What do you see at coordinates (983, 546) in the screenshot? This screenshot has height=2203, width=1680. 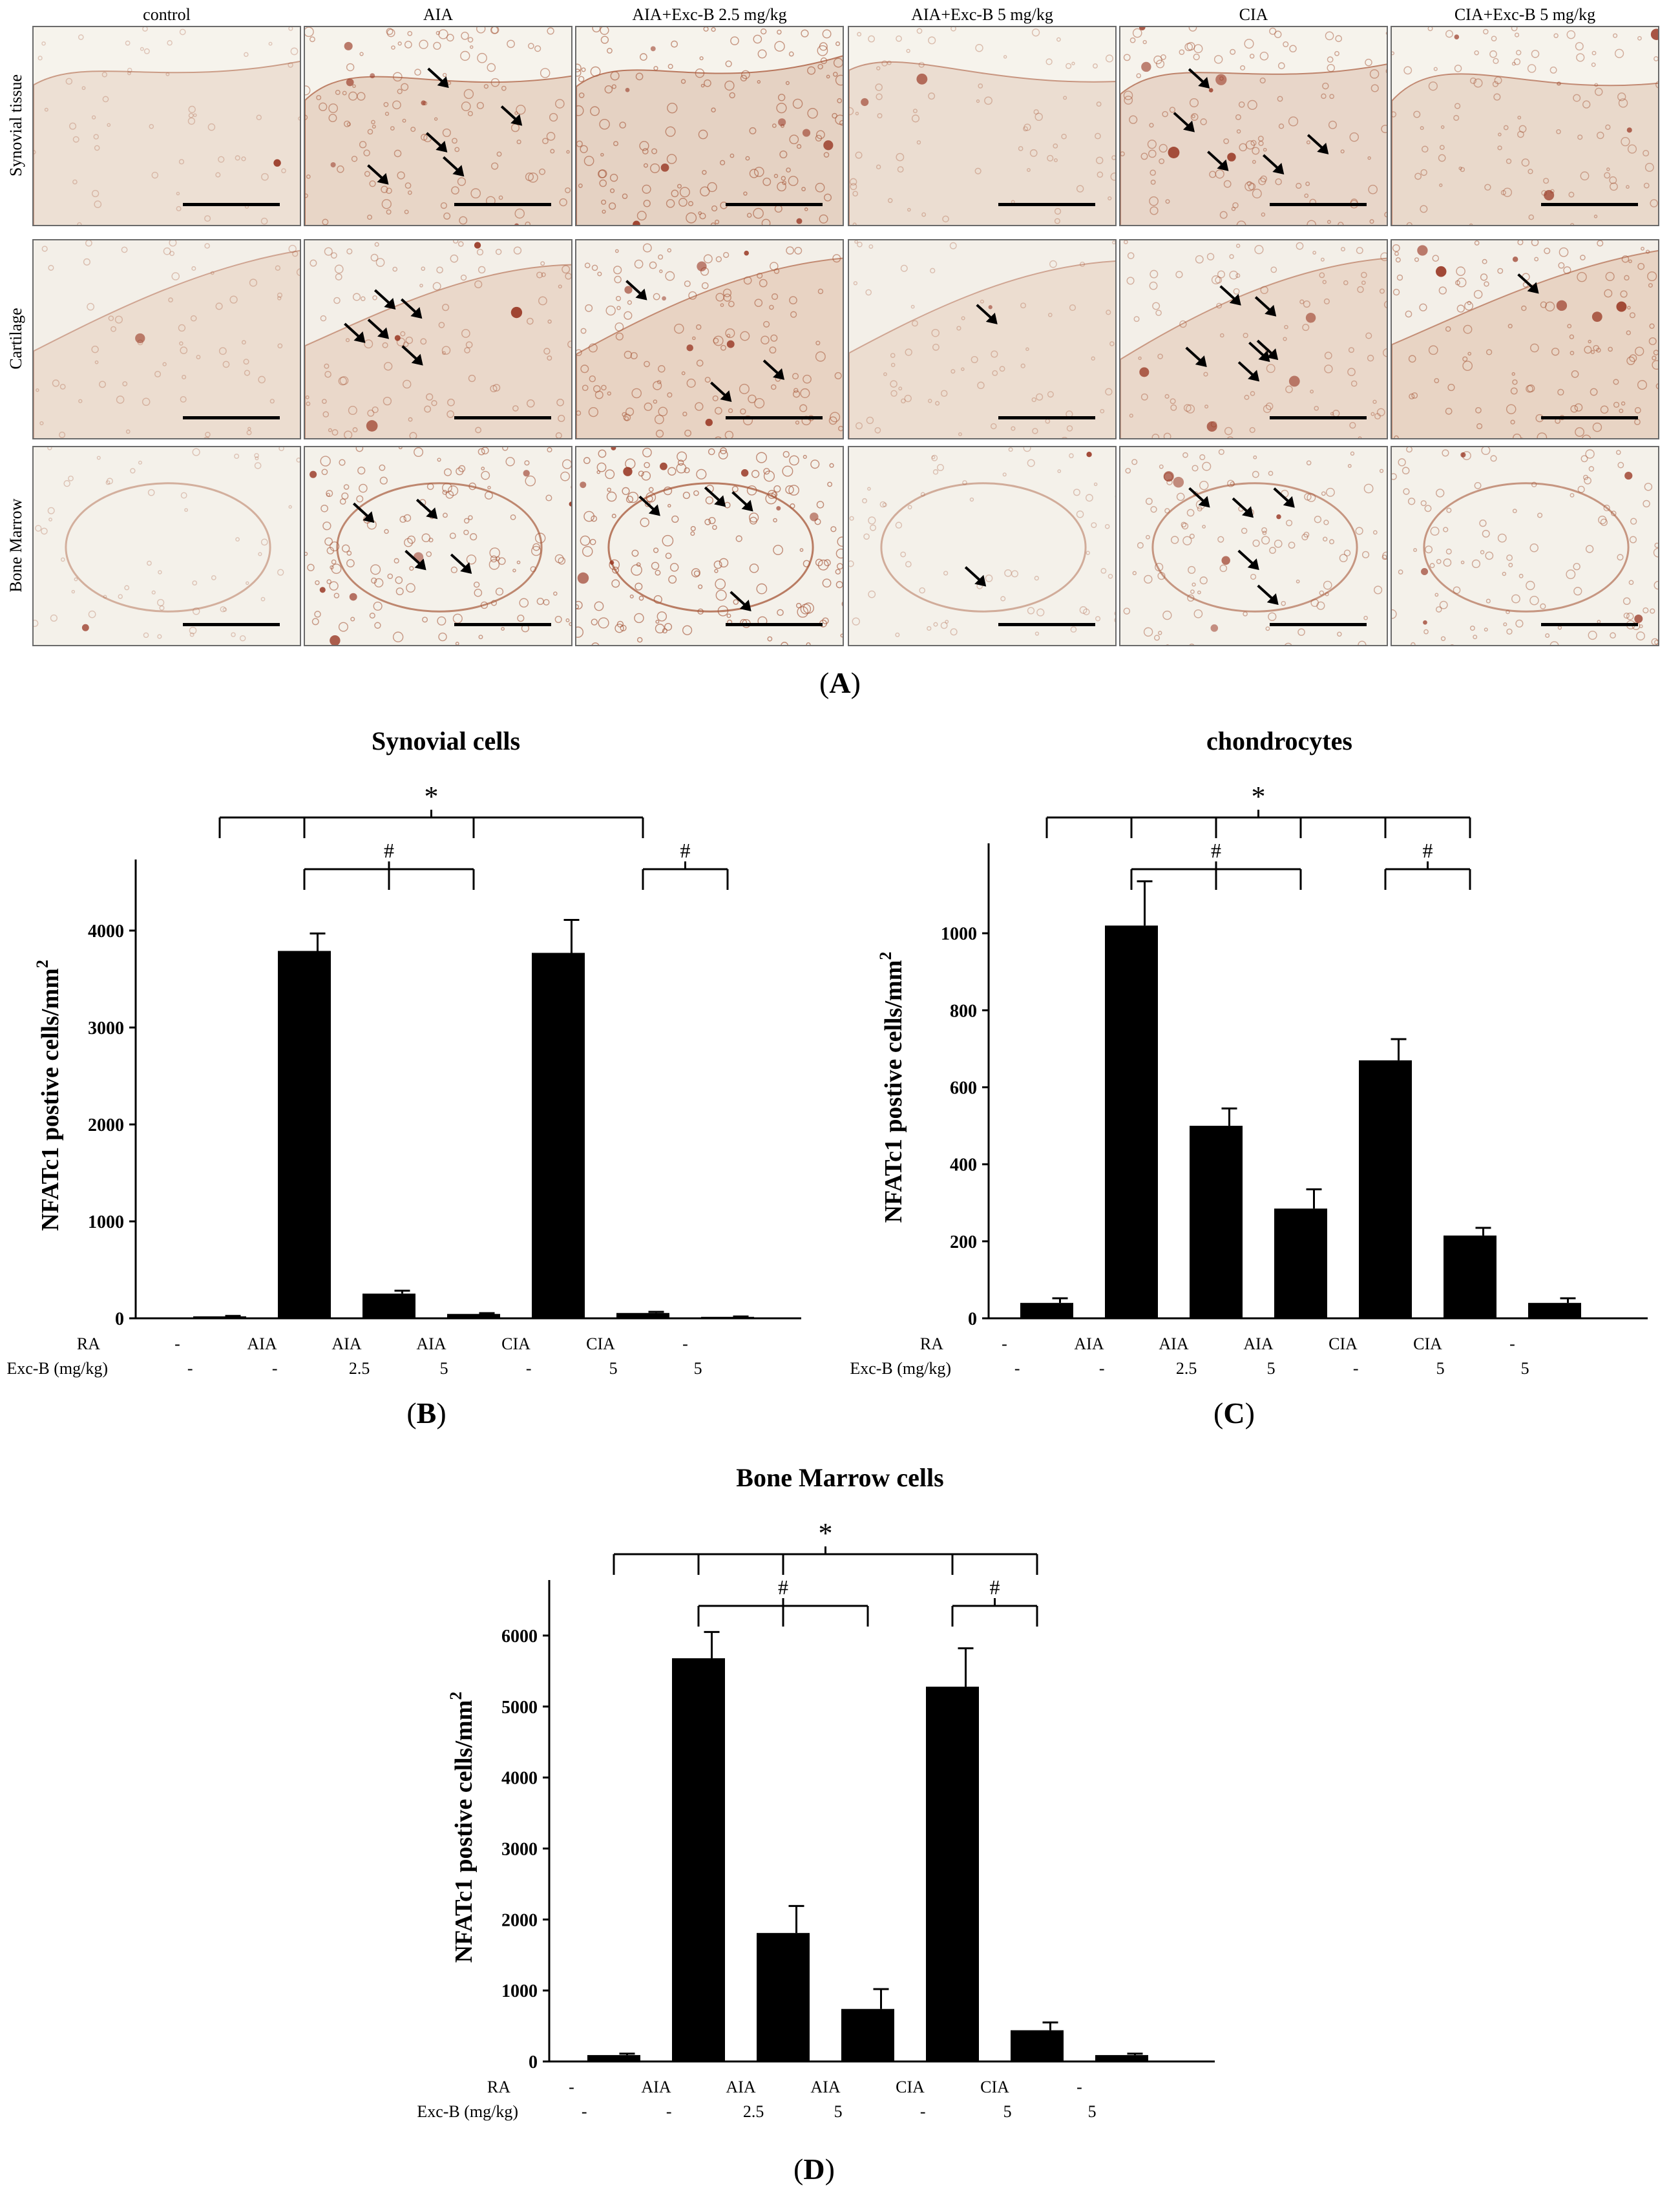 I see `micrograph-bone-marrow-aia-exc-b-5-mg-kg` at bounding box center [983, 546].